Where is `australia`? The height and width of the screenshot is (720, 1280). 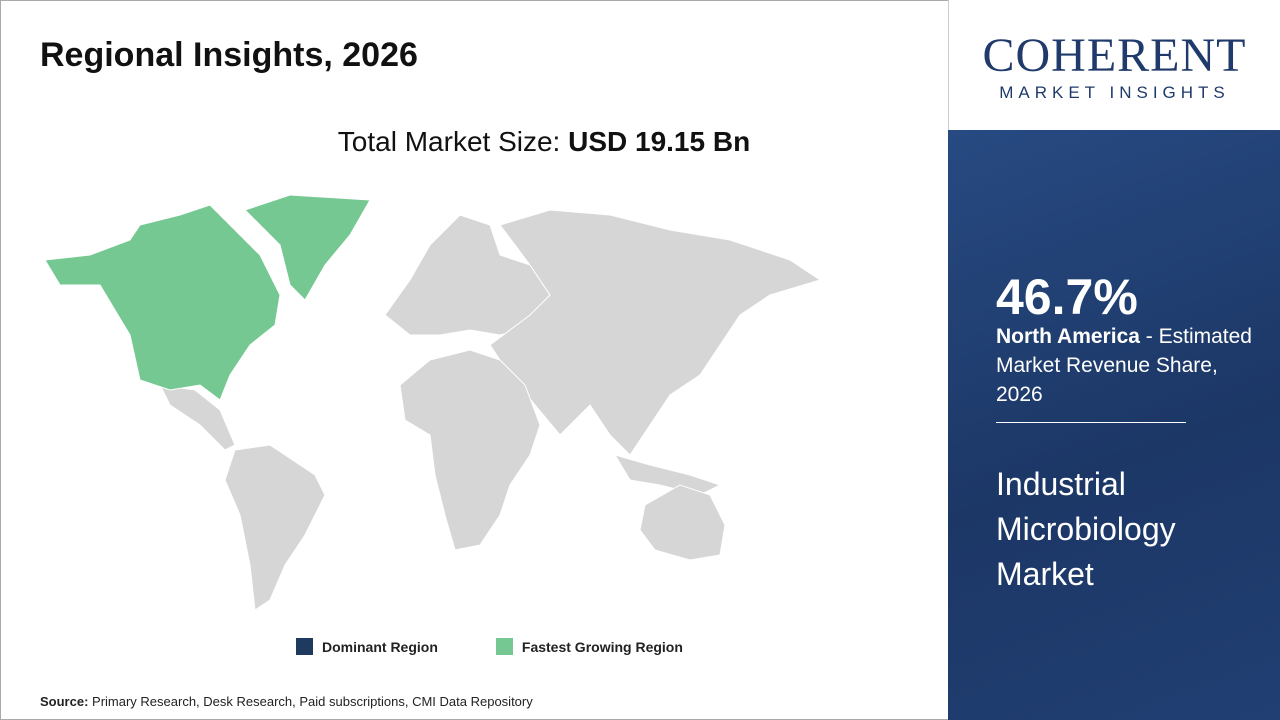 australia is located at coordinates (682, 522).